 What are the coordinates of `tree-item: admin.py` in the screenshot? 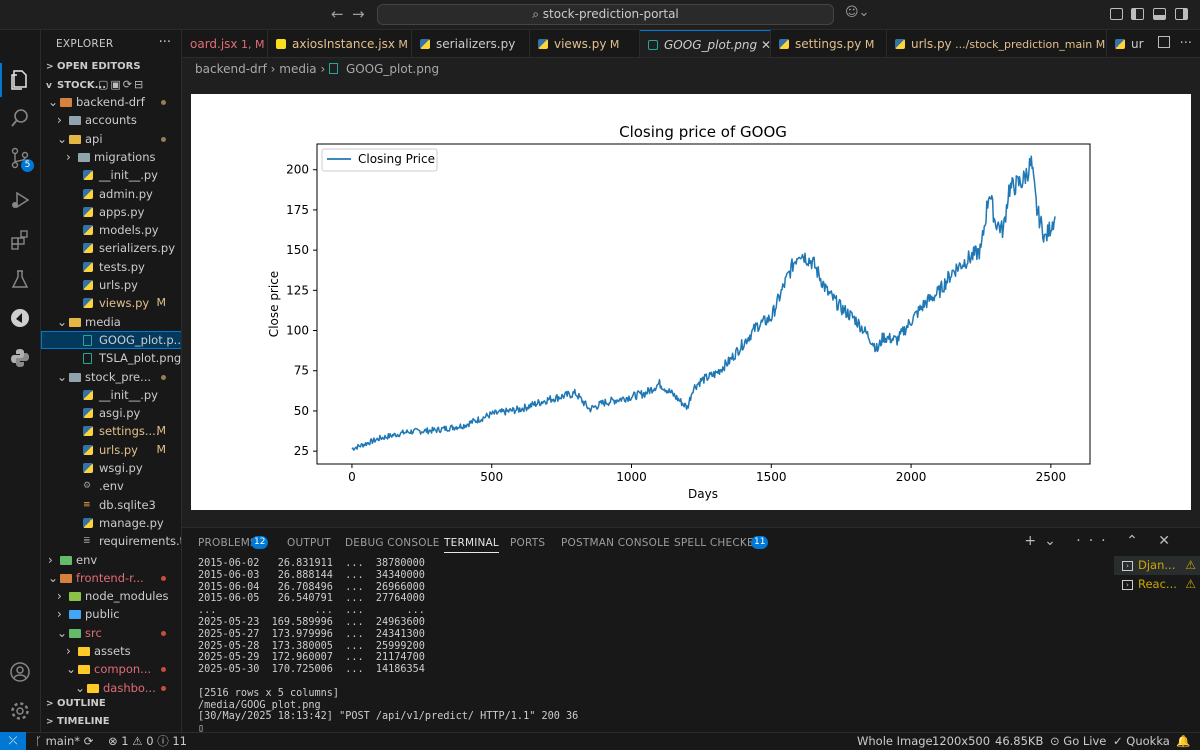 It's located at (111, 194).